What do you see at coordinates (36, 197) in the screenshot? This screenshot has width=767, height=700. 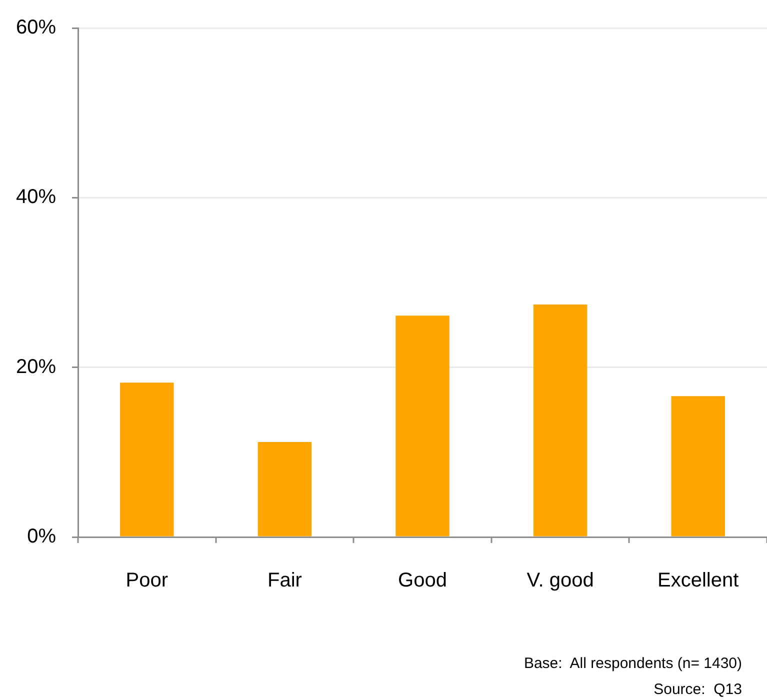 I see `y-tick-label: 40%` at bounding box center [36, 197].